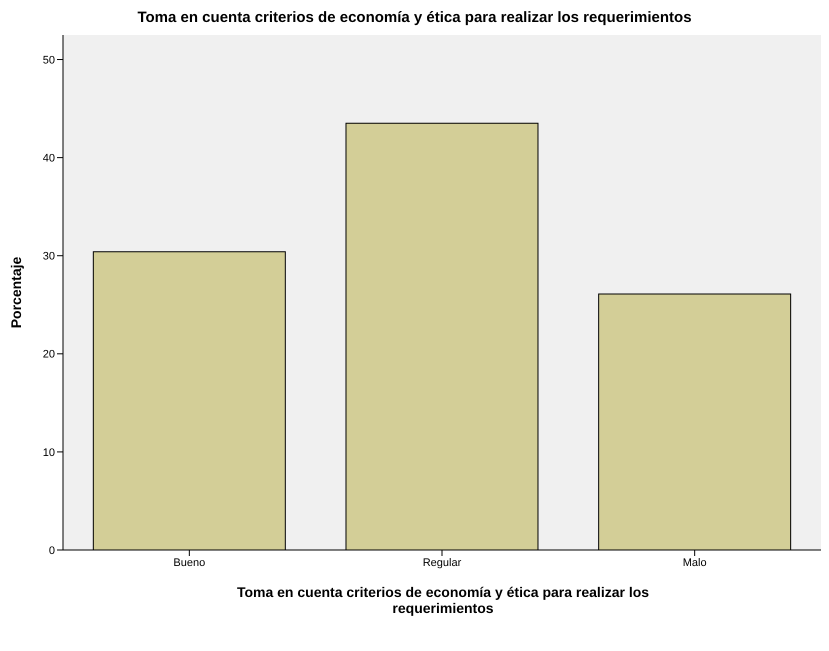 This screenshot has width=829, height=651. What do you see at coordinates (48, 158) in the screenshot?
I see `y-tick-label: 40` at bounding box center [48, 158].